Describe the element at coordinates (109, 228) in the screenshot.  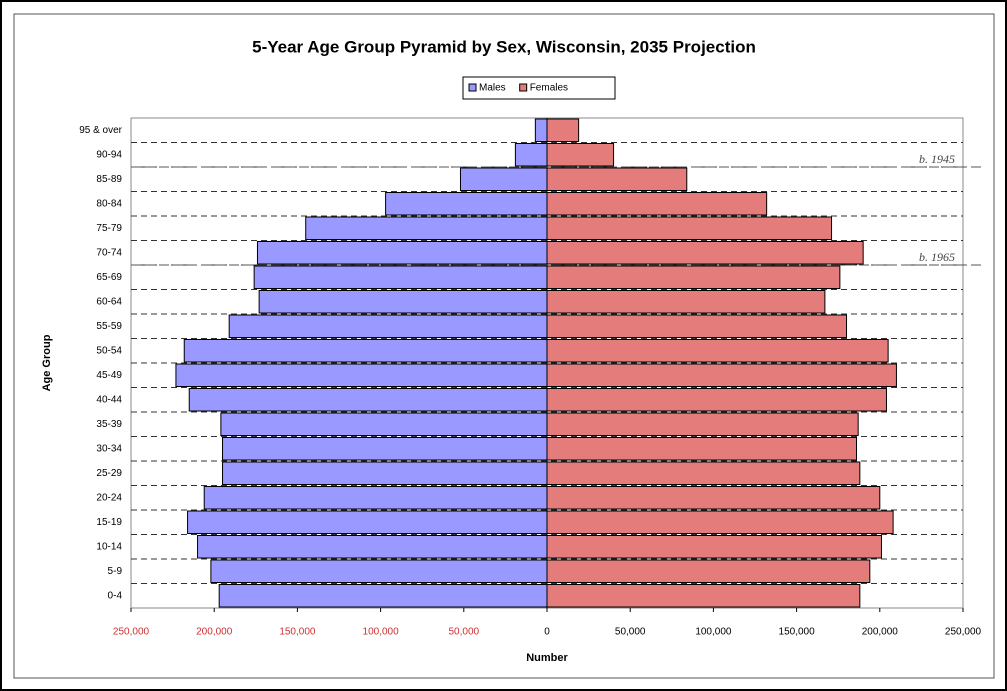
I see `y-tick-label: 75-79` at that location.